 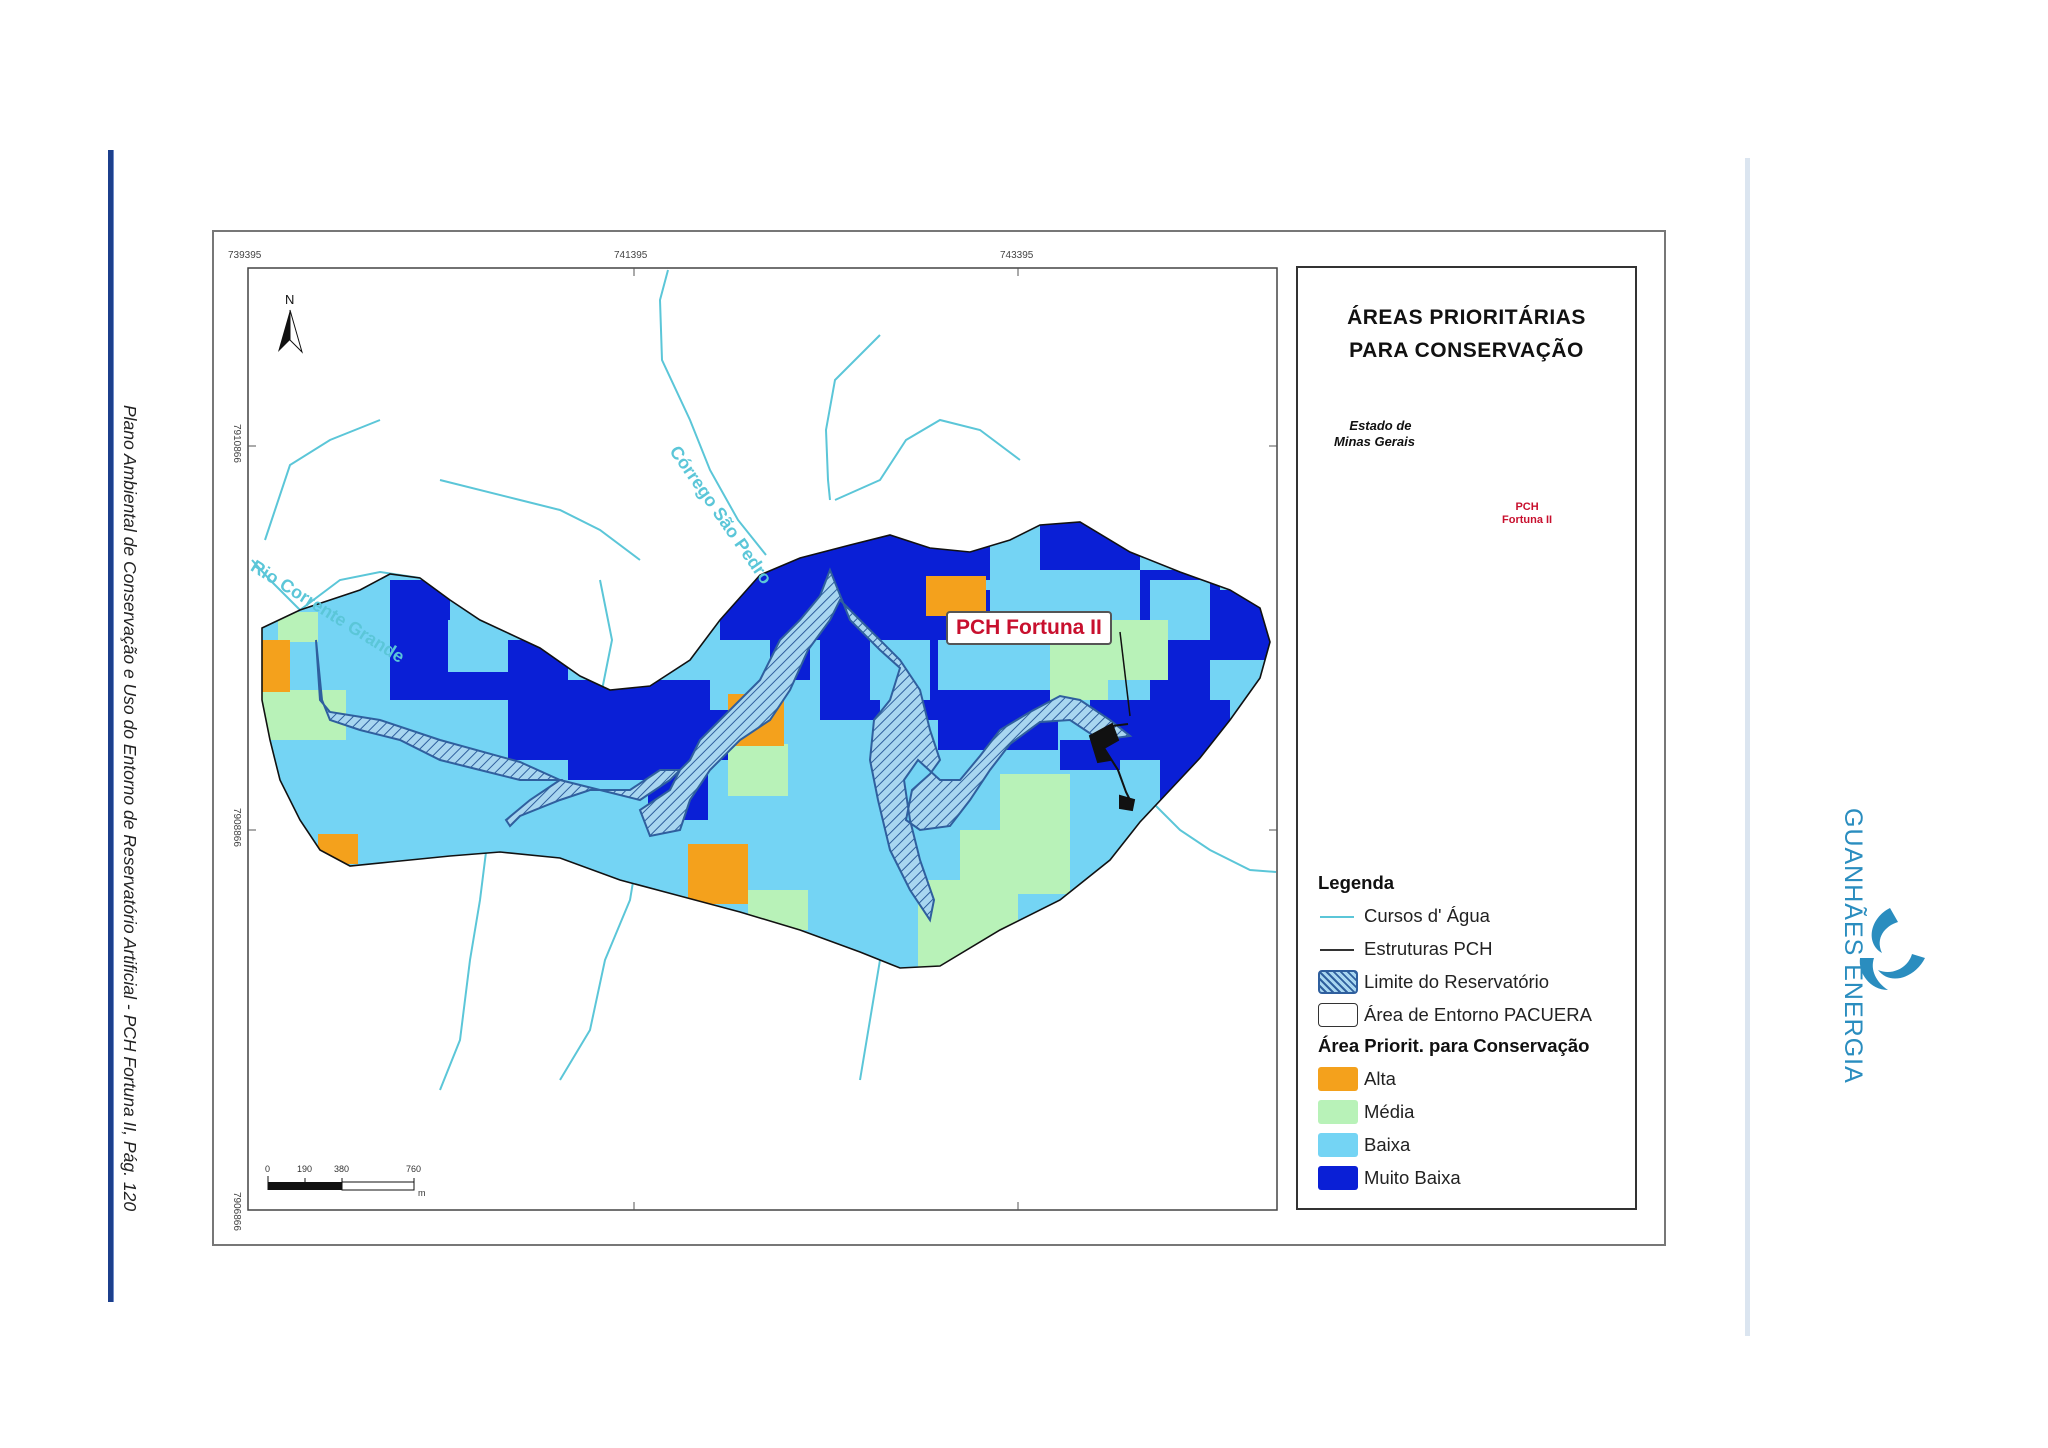 I want to click on water-line-icon, so click(x=1338, y=916).